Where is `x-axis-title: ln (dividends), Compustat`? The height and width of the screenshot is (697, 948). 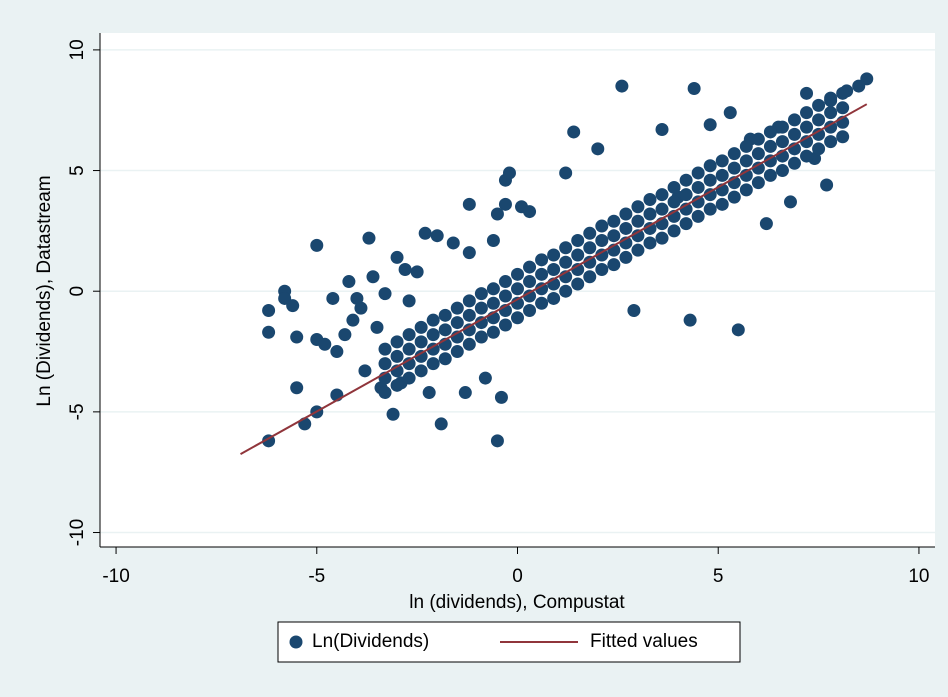 x-axis-title: ln (dividends), Compustat is located at coordinates (517, 602).